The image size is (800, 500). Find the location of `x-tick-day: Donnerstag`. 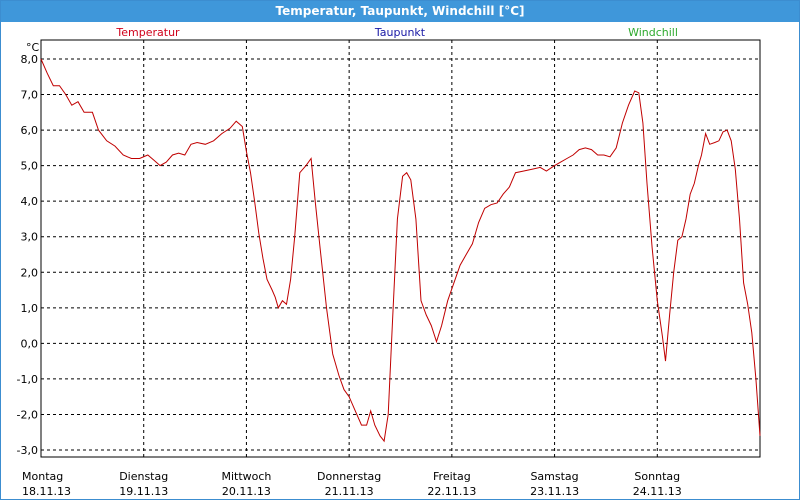

x-tick-day: Donnerstag is located at coordinates (349, 476).